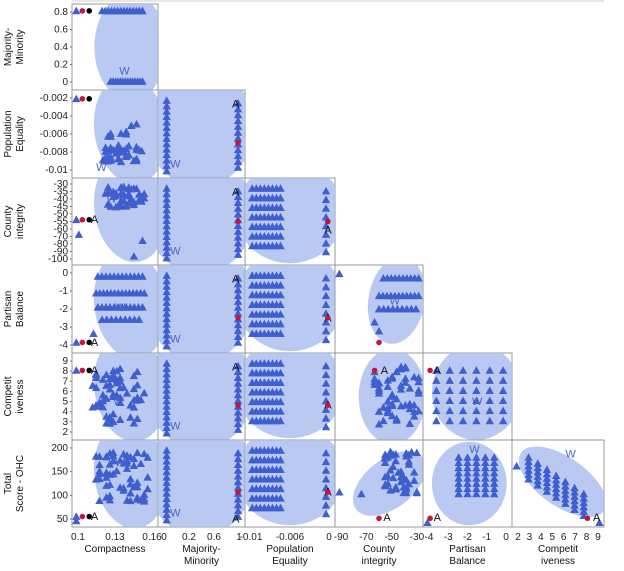 The height and width of the screenshot is (571, 624). I want to click on panel-r5-c2: A, so click(290, 483).